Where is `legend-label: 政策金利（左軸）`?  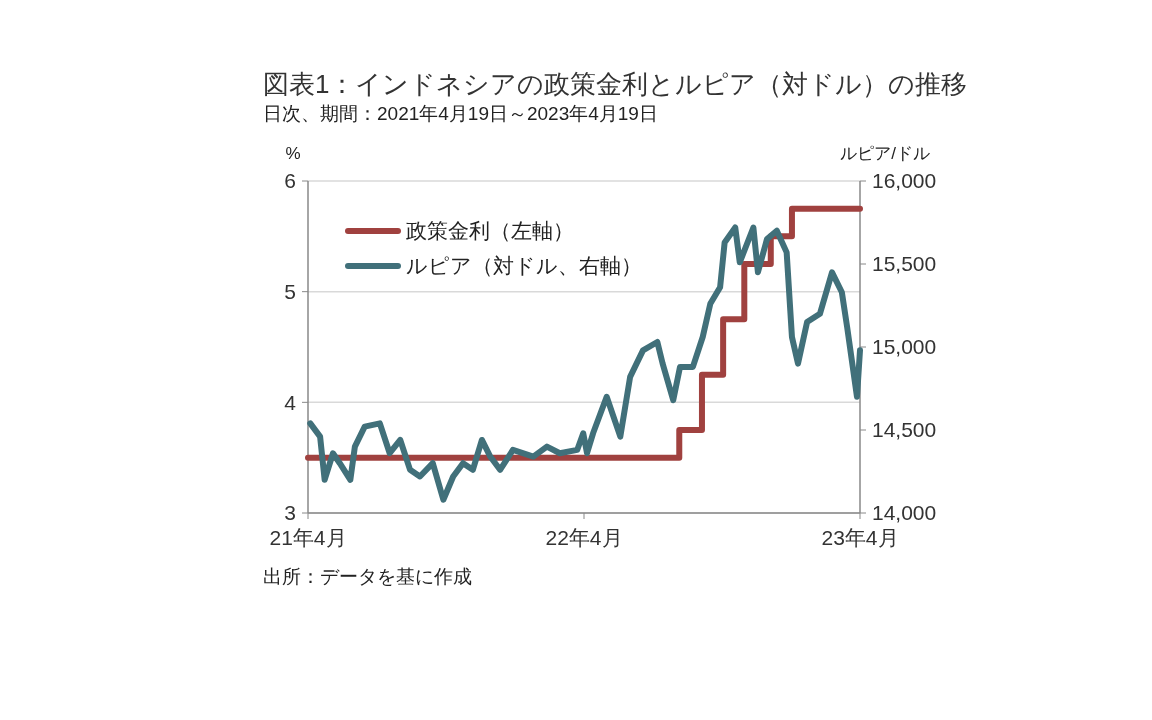
legend-label: 政策金利（左軸） is located at coordinates (490, 231).